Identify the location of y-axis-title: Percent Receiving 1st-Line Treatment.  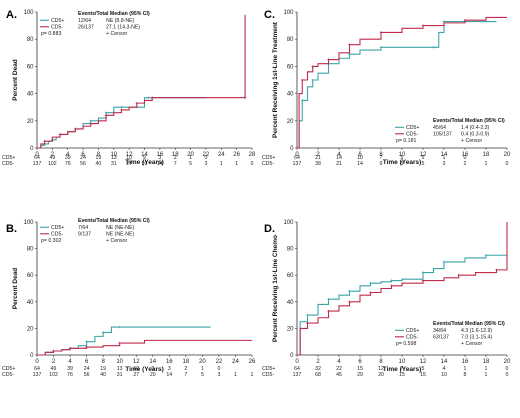
(275, 79).